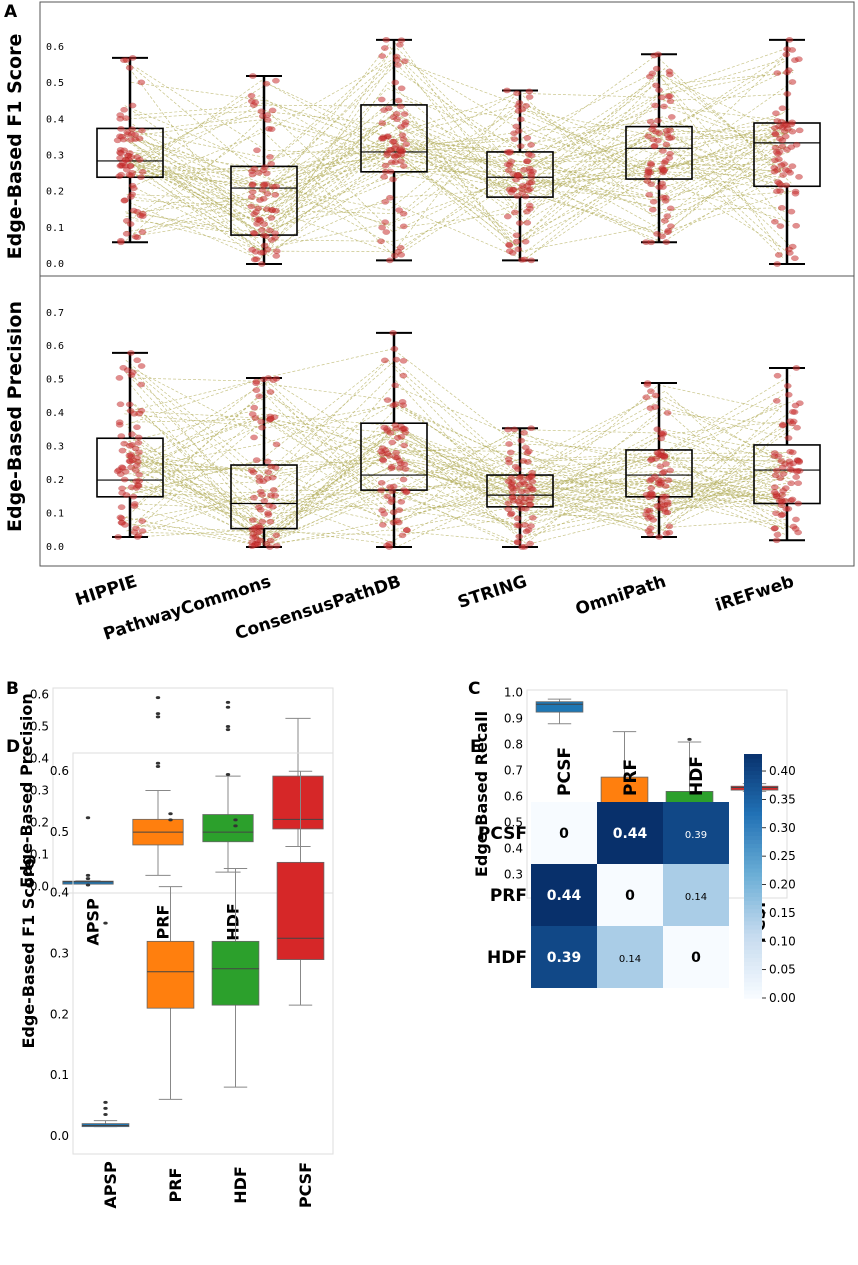 This screenshot has height=1265, width=858. Describe the element at coordinates (564, 834) in the screenshot. I see `heatmap-cell-label: 0` at that location.